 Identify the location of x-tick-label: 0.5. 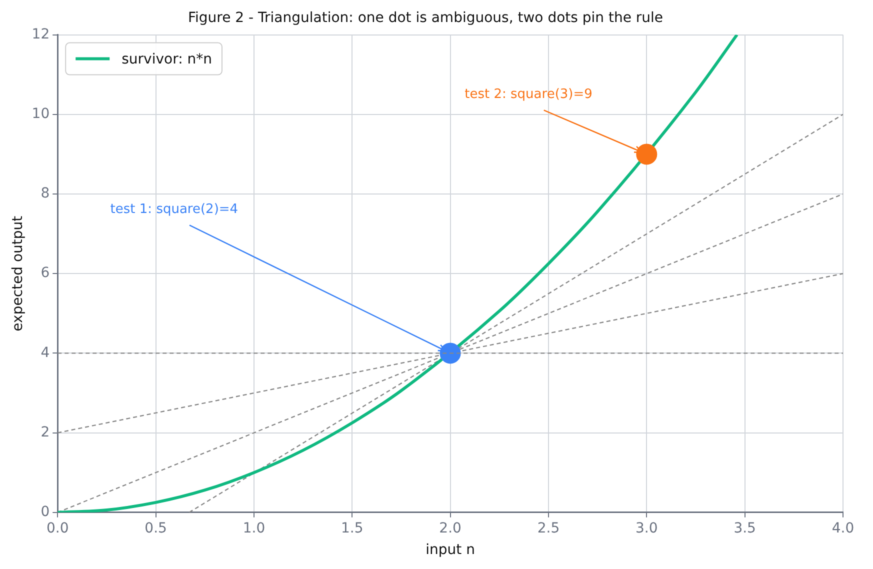
(155, 528).